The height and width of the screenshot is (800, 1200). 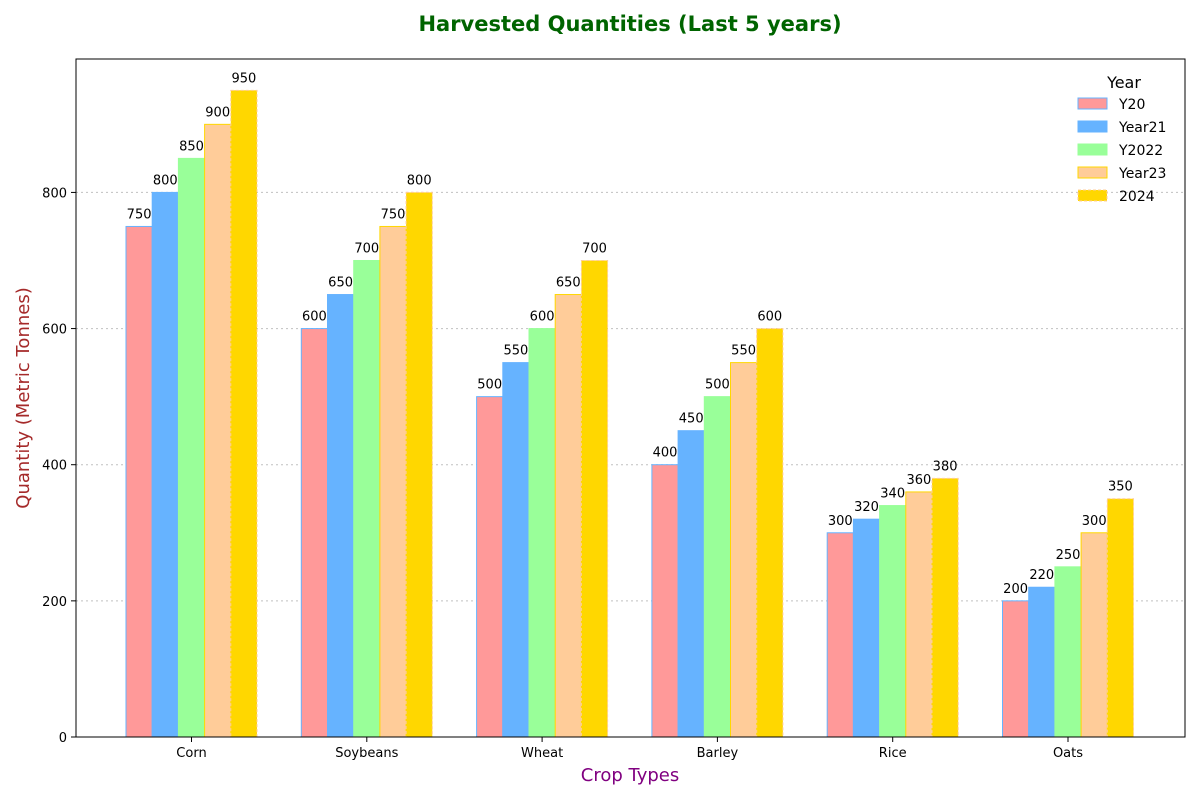 What do you see at coordinates (629, 24) in the screenshot?
I see `chart-title: Harvested Quantities (Last 5 years)` at bounding box center [629, 24].